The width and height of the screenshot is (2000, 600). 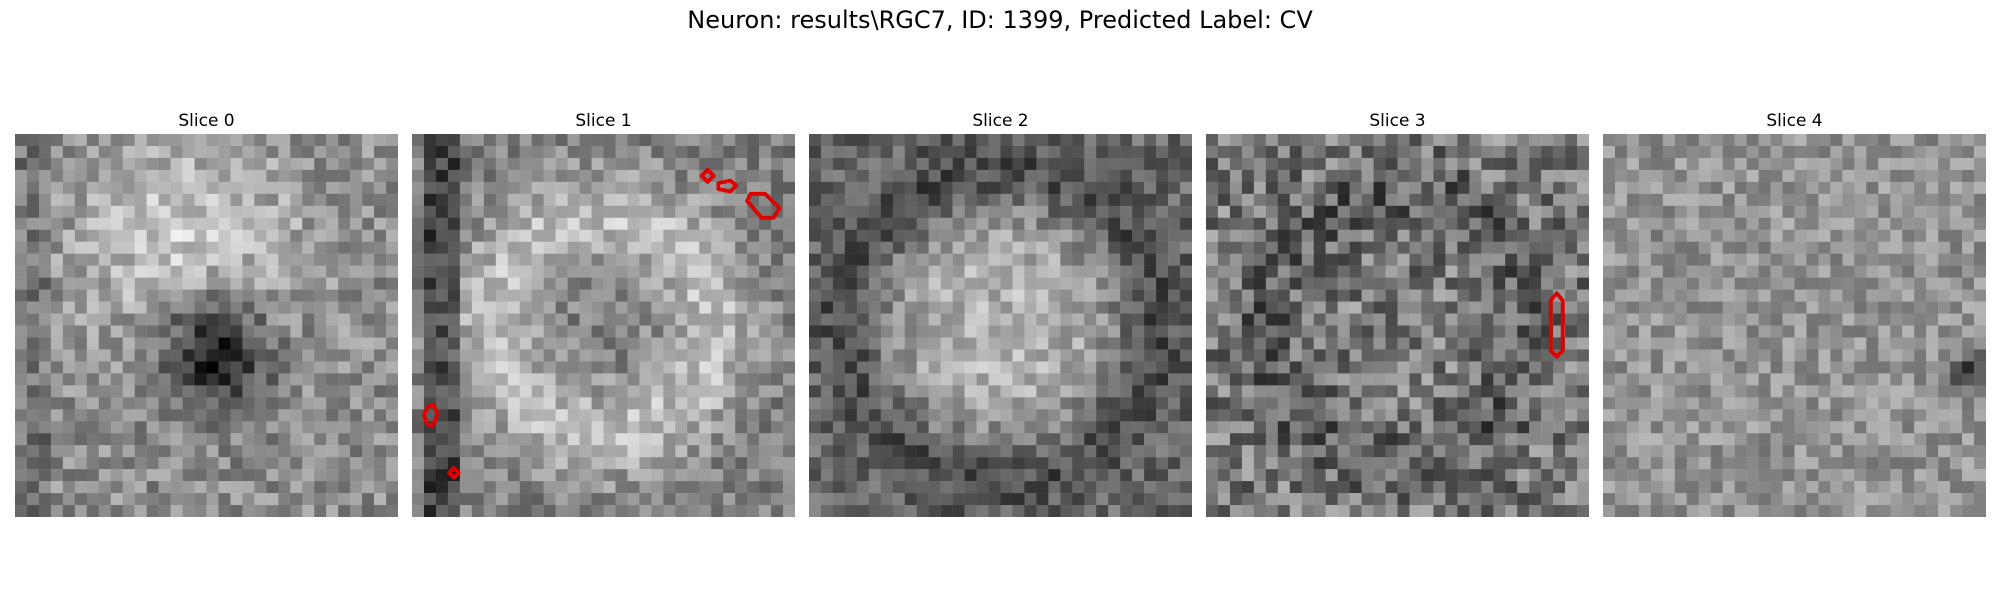 I want to click on slice-panel-0: Slice 0, so click(x=206, y=312).